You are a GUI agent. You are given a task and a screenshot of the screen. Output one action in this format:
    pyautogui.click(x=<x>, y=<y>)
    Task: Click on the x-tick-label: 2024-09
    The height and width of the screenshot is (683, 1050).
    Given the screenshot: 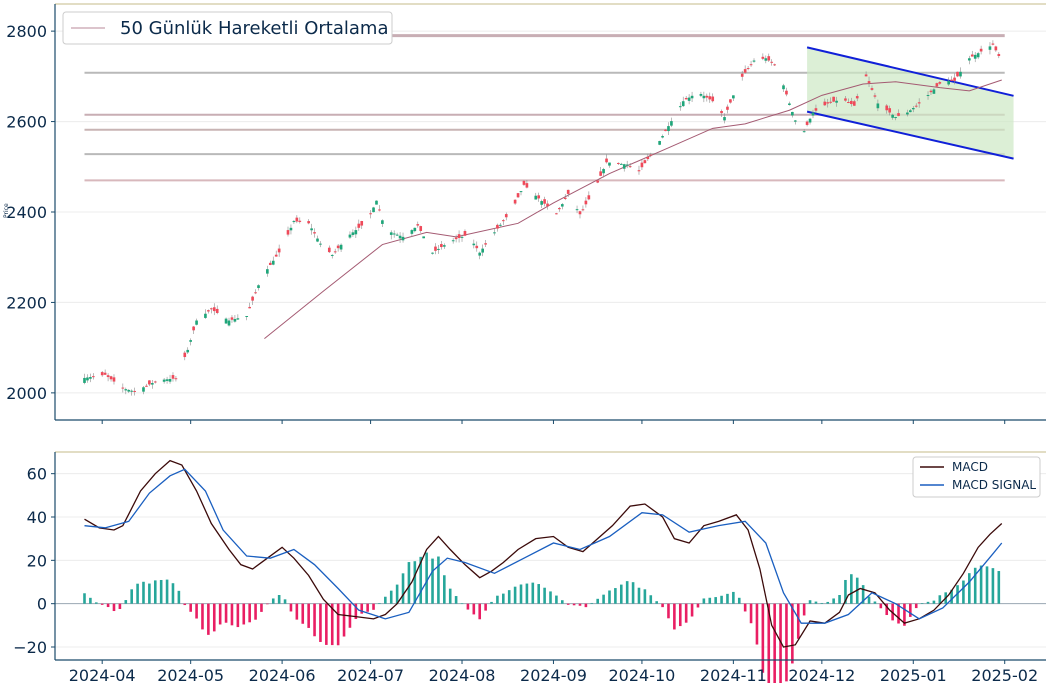 What is the action you would take?
    pyautogui.click(x=553, y=674)
    